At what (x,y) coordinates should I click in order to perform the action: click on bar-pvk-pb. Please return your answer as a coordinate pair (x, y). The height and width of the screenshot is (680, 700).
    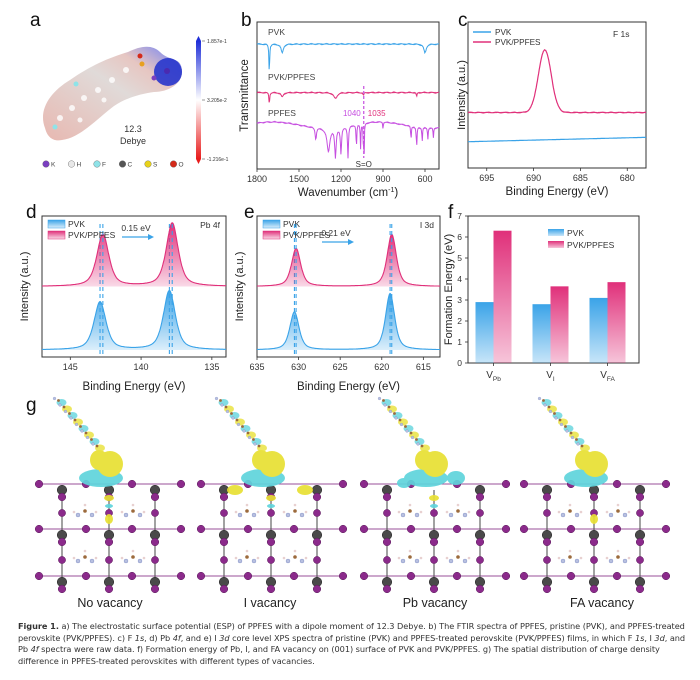
    Looking at the image, I should click on (484, 332).